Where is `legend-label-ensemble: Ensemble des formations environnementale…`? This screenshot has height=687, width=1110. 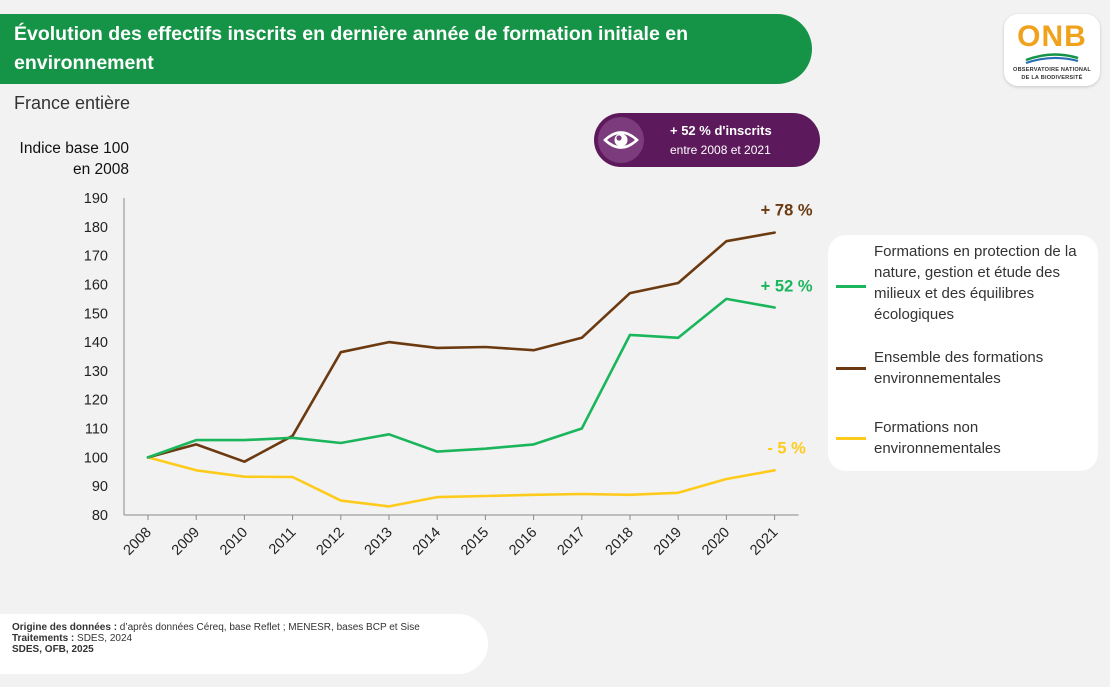
legend-label-ensemble: Ensemble des formations environnementale… is located at coordinates (959, 368).